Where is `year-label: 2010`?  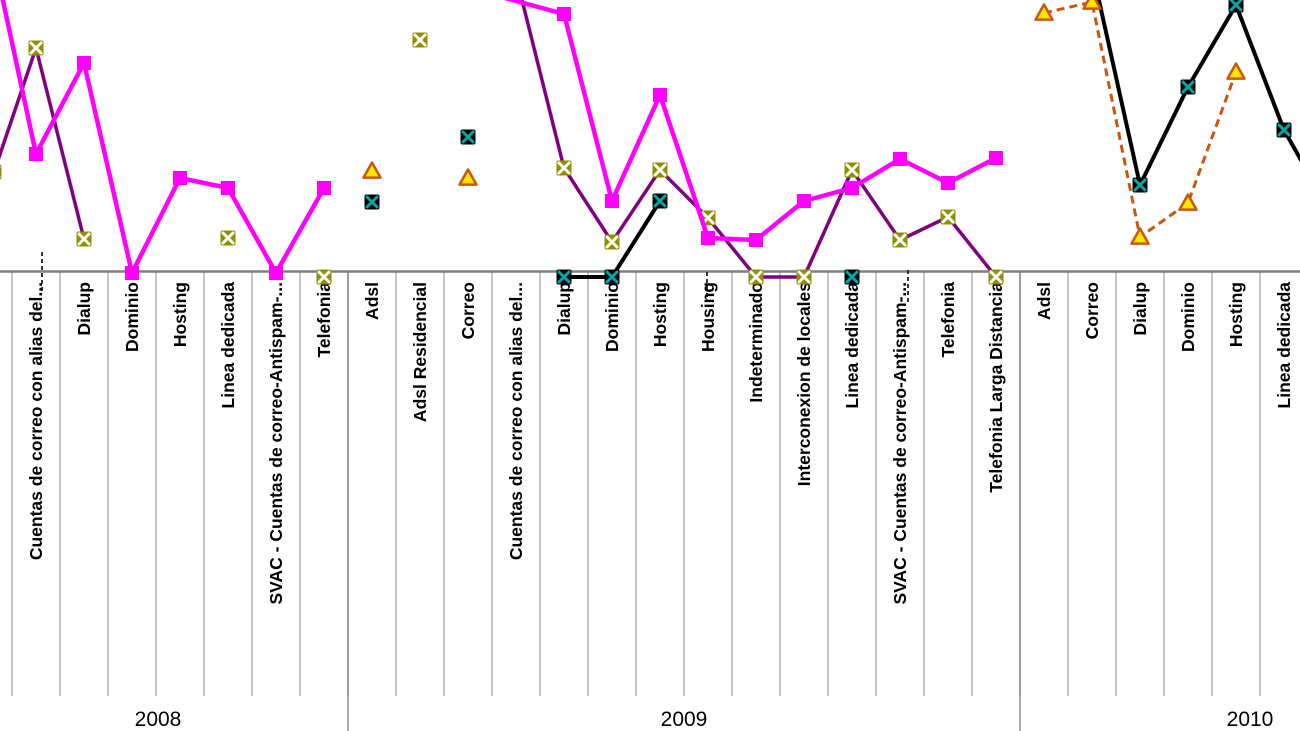
year-label: 2010 is located at coordinates (1250, 719).